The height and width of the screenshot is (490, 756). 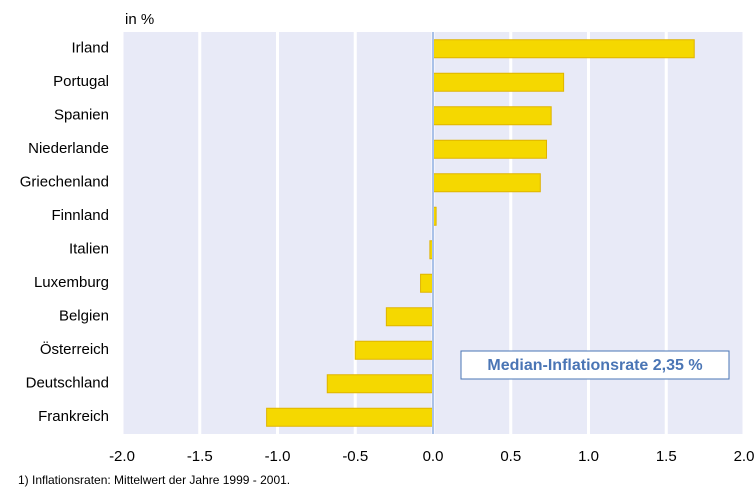 I want to click on y-tick-label: Griechenland, so click(x=64, y=182).